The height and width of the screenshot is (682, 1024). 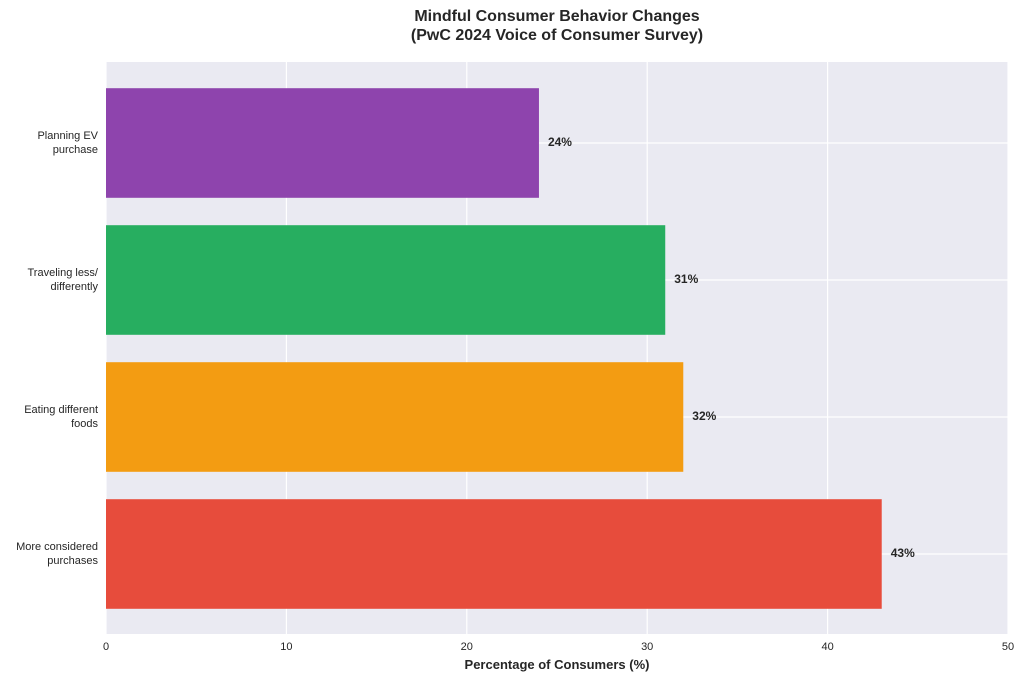 What do you see at coordinates (67, 143) in the screenshot?
I see `y-tick-label: Planning EV purchase` at bounding box center [67, 143].